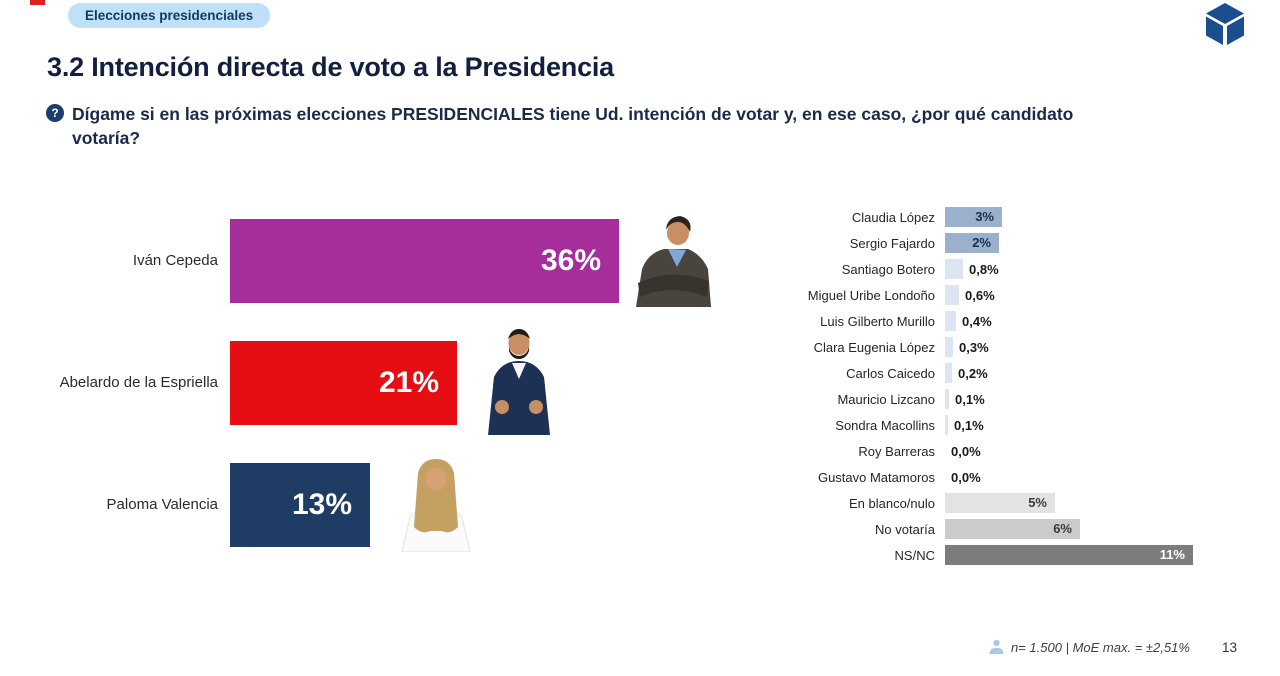 The width and height of the screenshot is (1280, 676). Describe the element at coordinates (886, 399) in the screenshot. I see `candidate-label: Mauricio Lizcano` at that location.